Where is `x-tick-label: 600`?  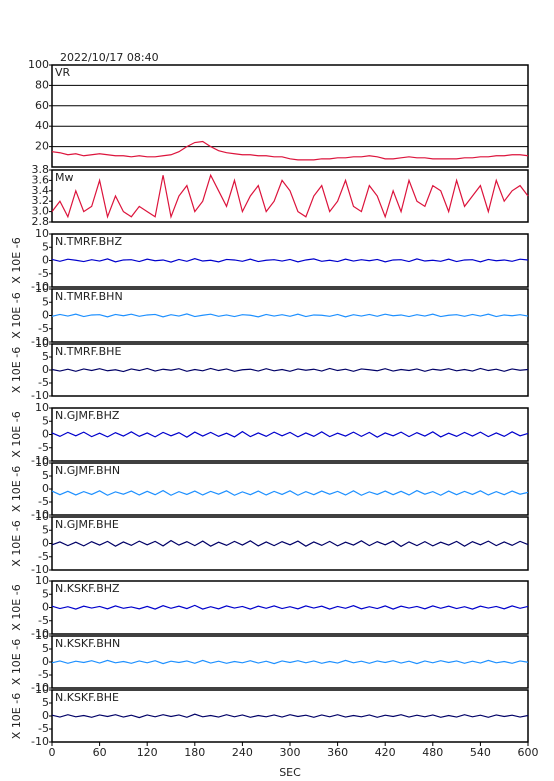 x-tick-label: 600 is located at coordinates (528, 752).